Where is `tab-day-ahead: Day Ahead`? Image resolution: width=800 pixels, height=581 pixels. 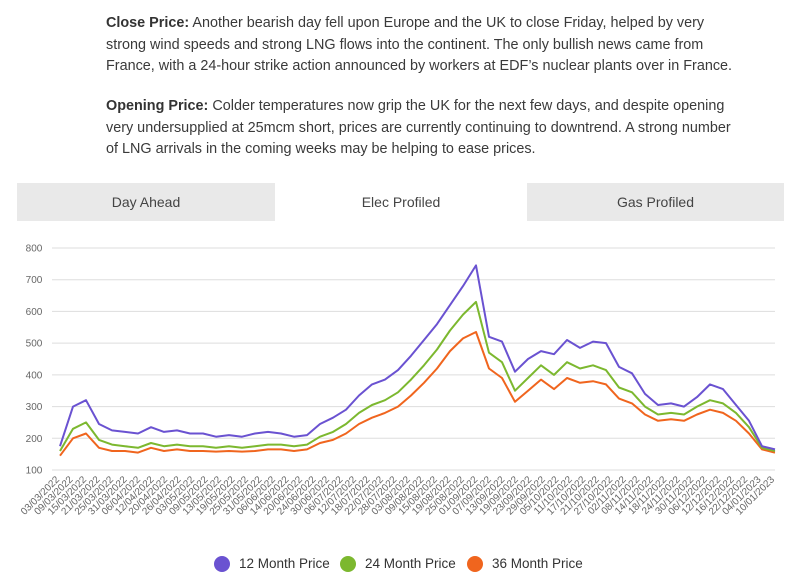 tab-day-ahead: Day Ahead is located at coordinates (146, 202).